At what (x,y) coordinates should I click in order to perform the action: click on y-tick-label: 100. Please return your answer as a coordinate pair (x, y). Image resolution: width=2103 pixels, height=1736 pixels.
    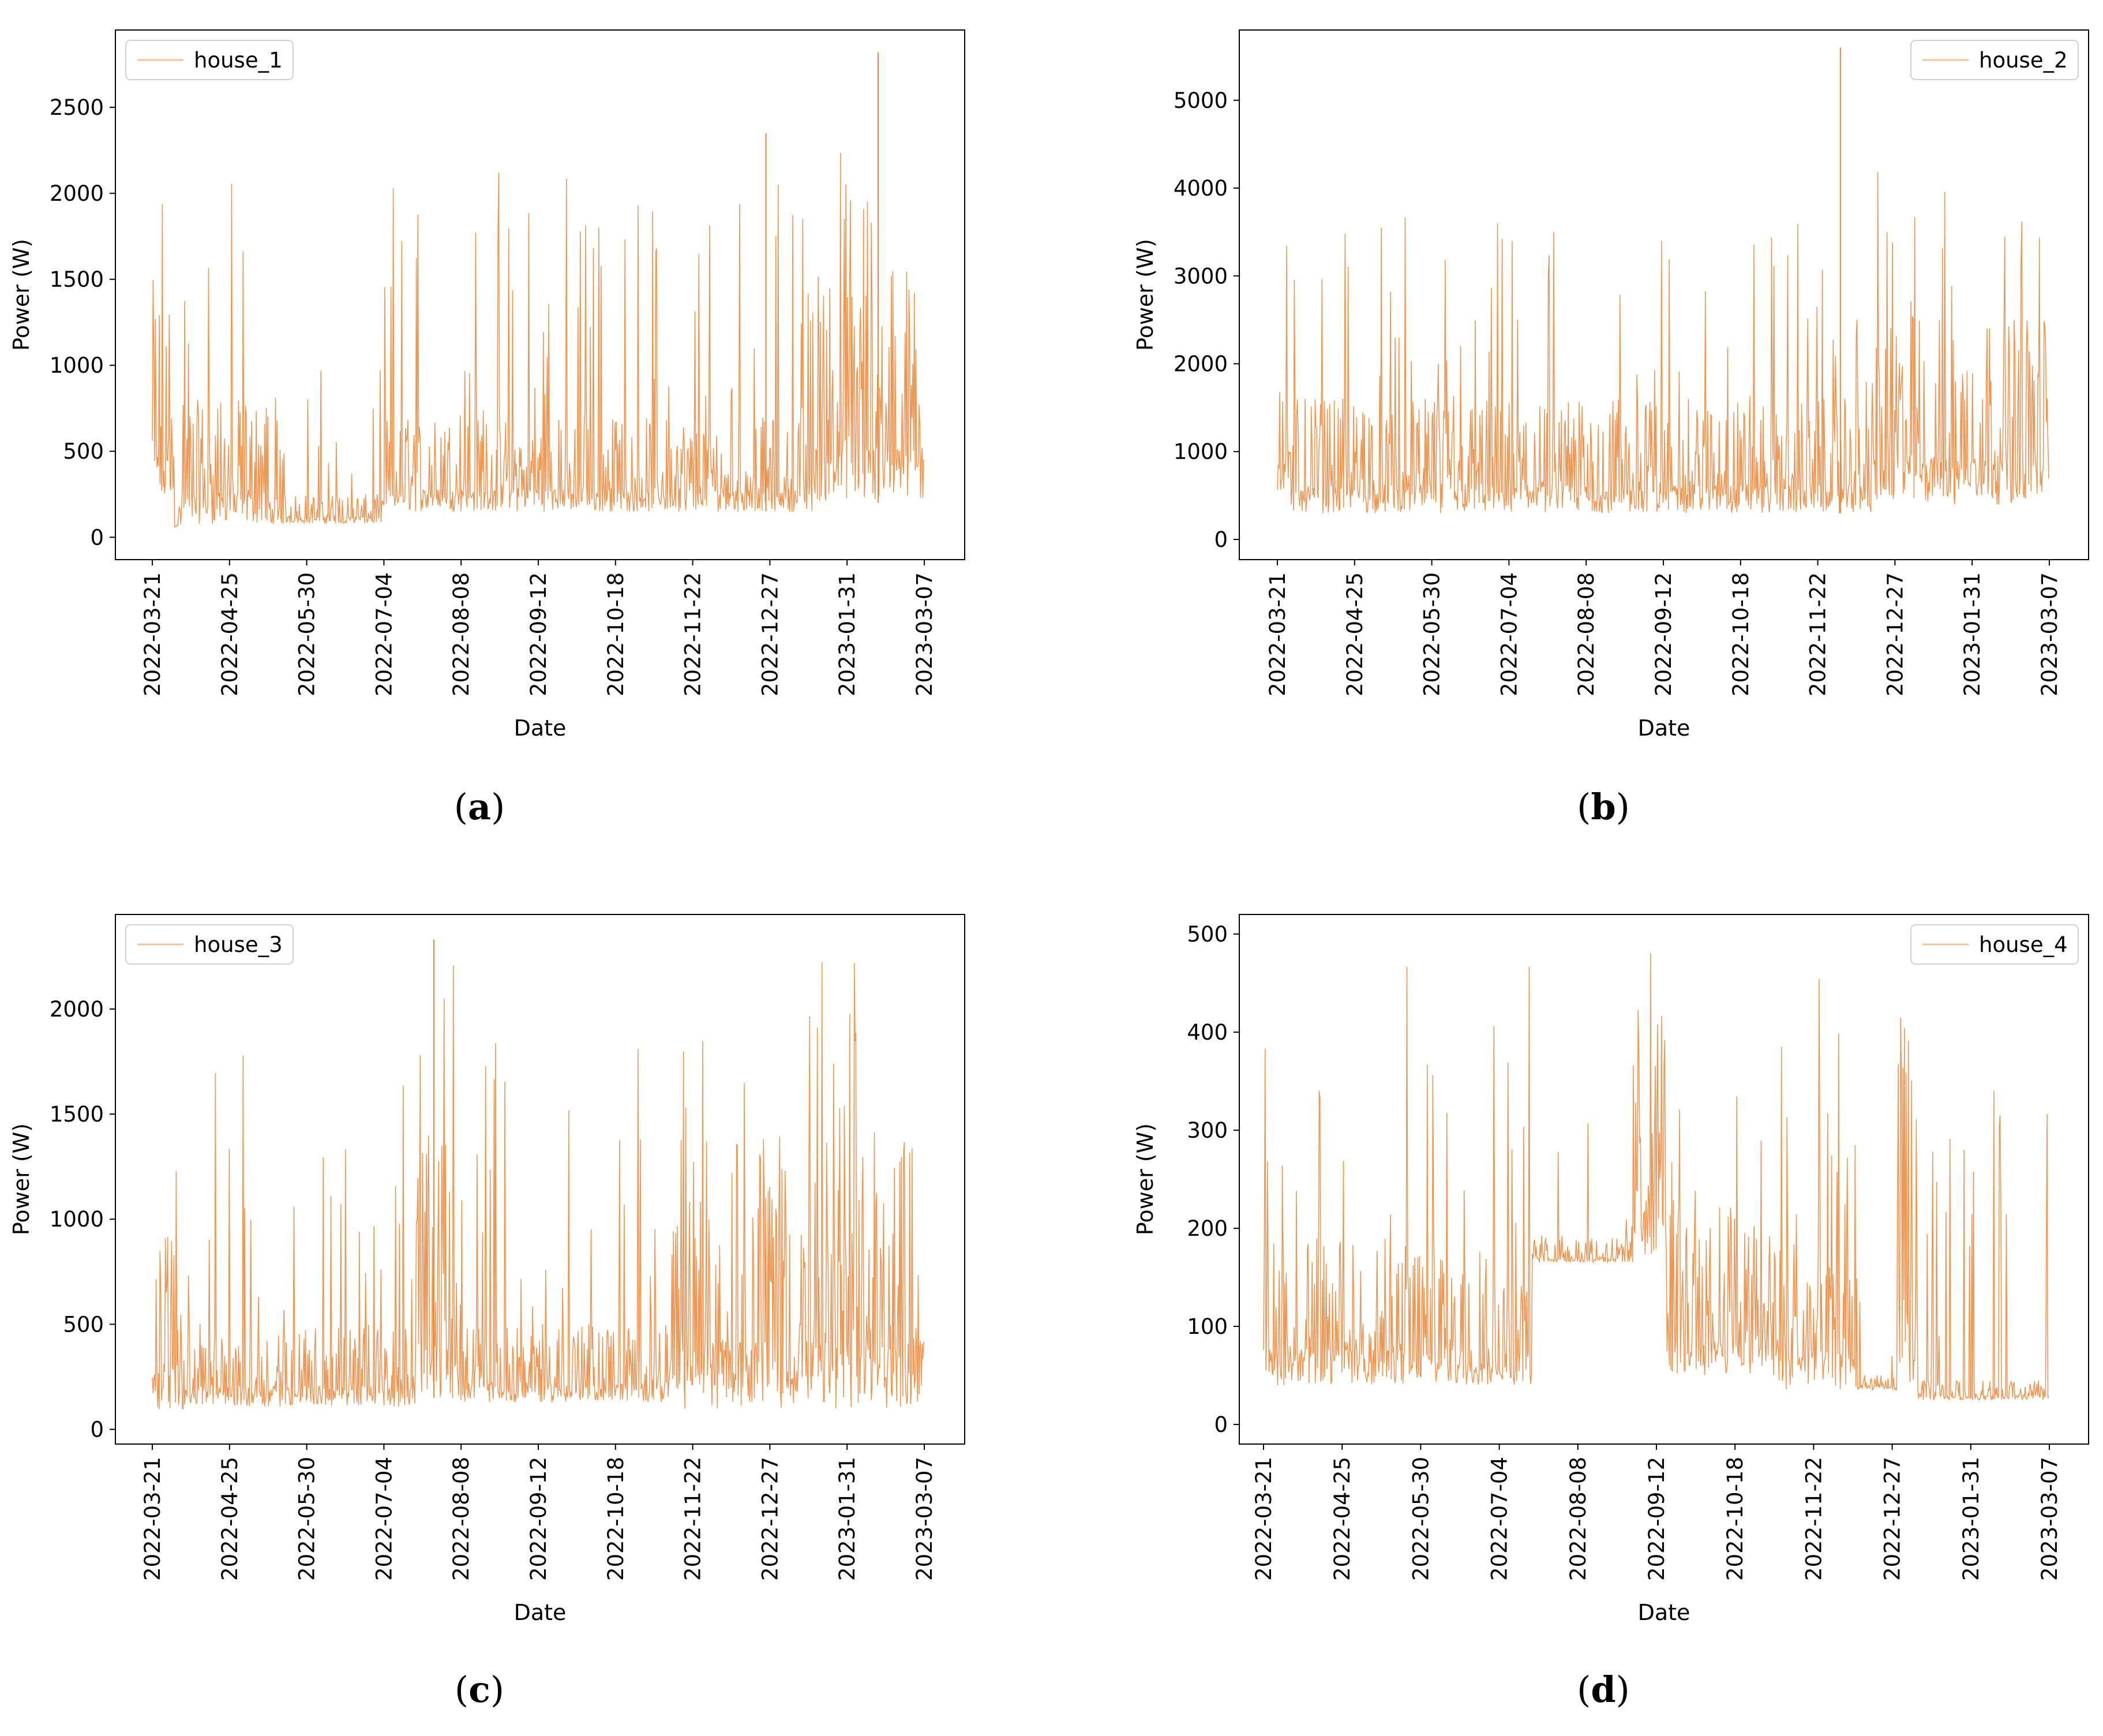
    Looking at the image, I should click on (1207, 1326).